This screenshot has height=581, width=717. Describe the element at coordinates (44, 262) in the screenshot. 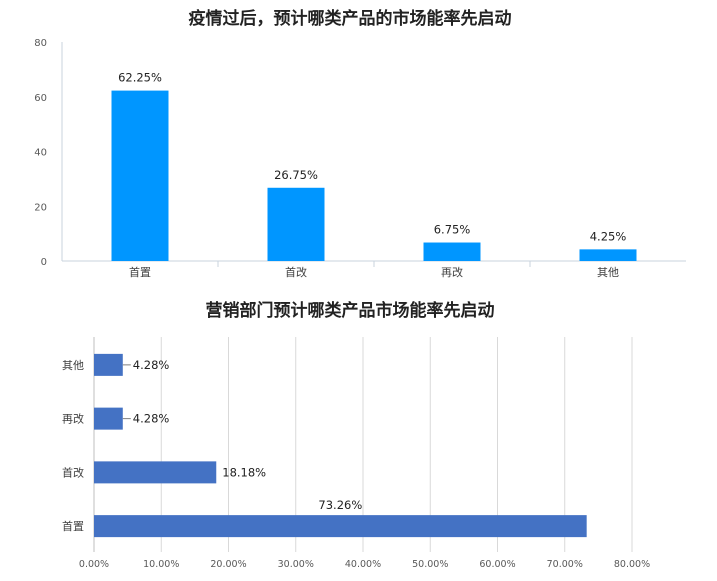

I see `chart-1-y-tick-label: 0` at that location.